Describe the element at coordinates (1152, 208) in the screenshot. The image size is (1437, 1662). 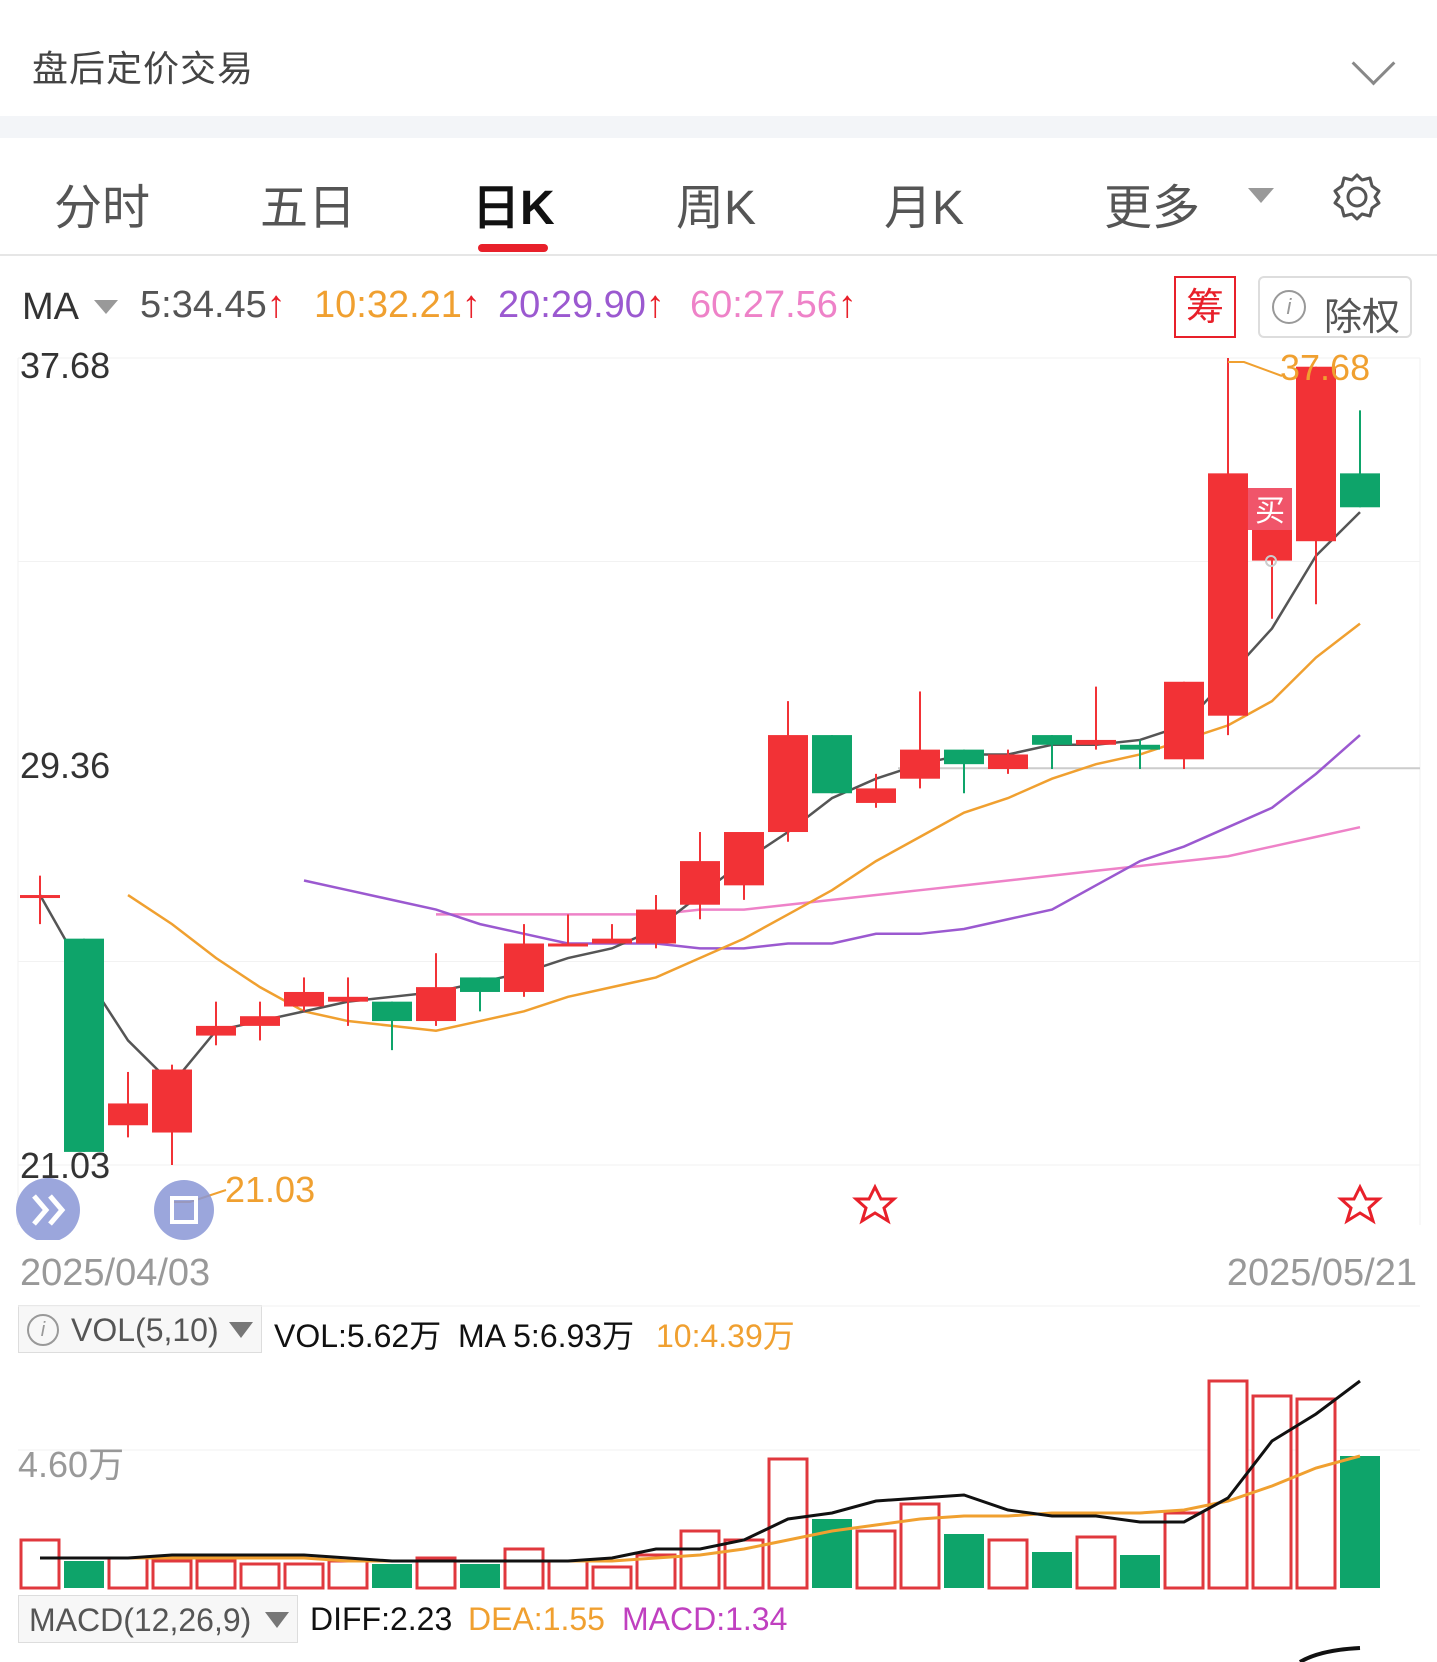
I see `tab-more: 更多` at that location.